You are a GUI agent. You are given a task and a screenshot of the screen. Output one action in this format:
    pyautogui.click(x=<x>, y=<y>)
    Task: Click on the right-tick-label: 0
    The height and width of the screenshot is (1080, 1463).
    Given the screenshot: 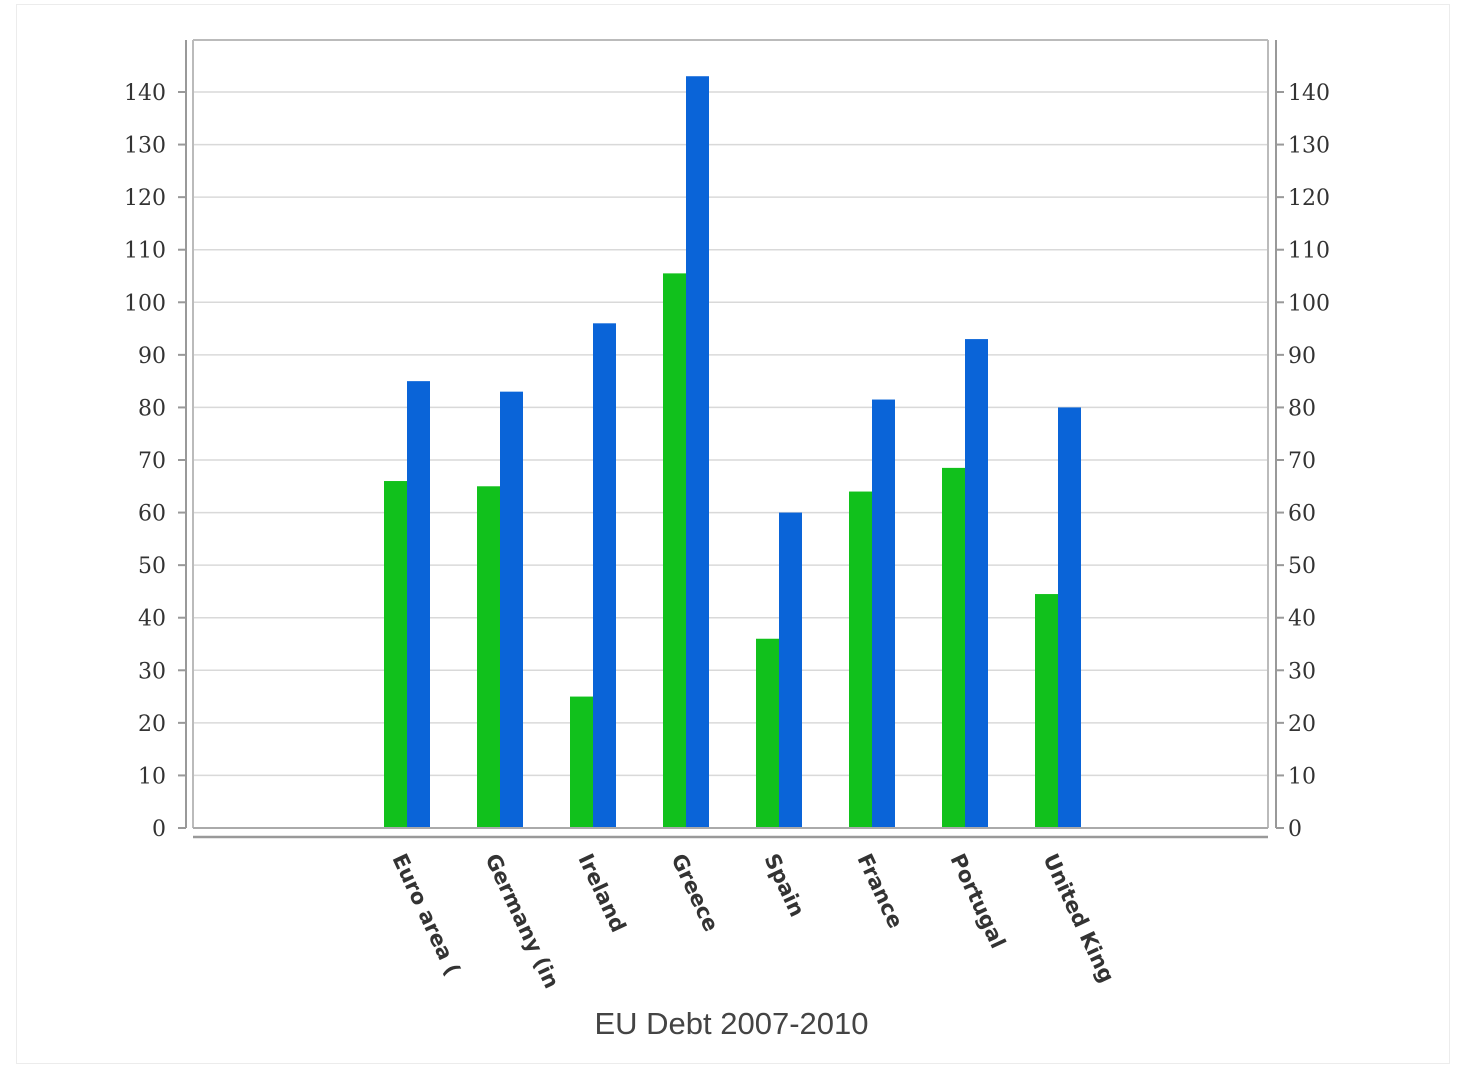 What is the action you would take?
    pyautogui.click(x=1295, y=829)
    